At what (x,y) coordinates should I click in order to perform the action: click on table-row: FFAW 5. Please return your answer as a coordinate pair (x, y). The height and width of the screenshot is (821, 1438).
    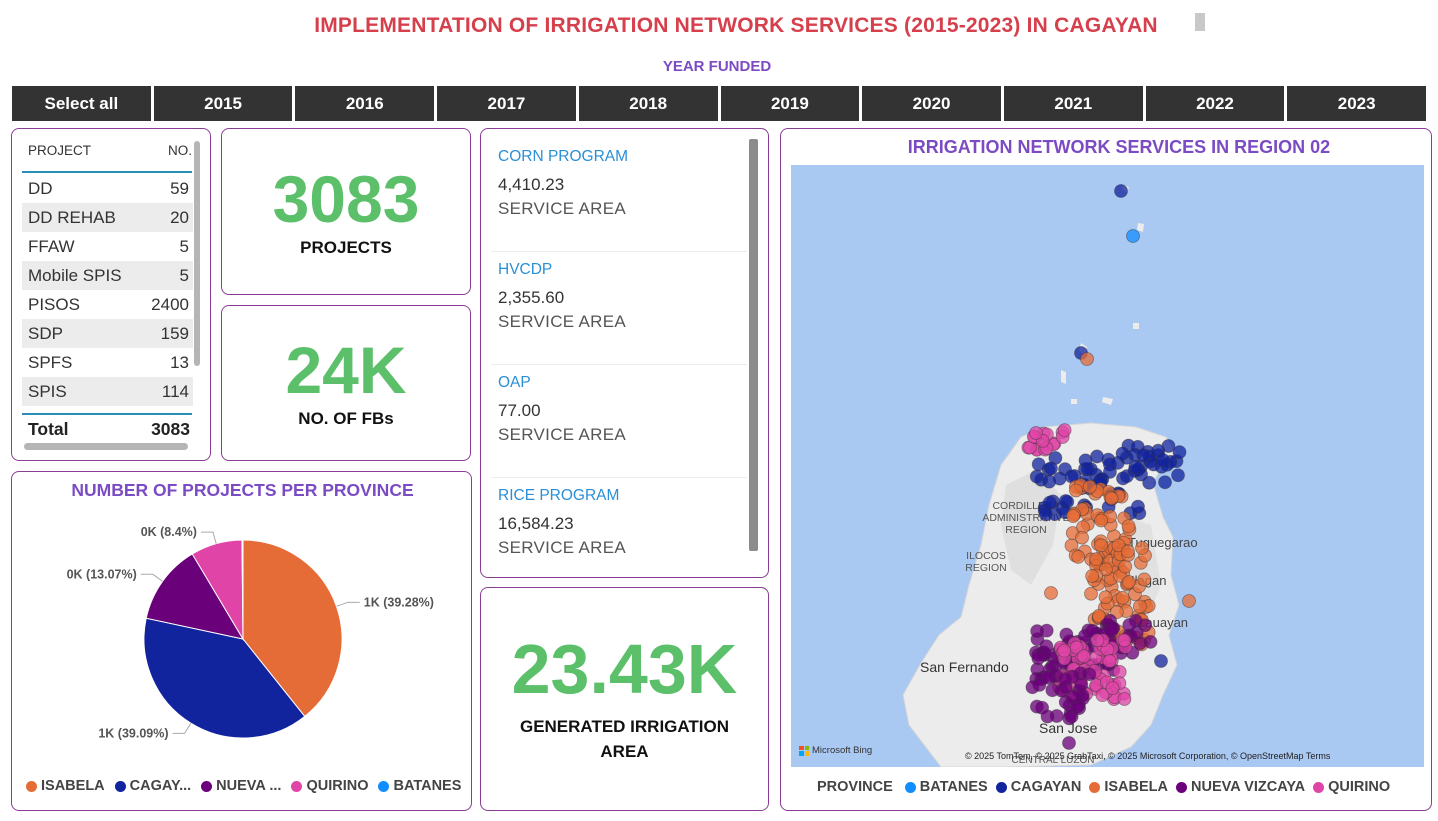
    Looking at the image, I should click on (107, 246).